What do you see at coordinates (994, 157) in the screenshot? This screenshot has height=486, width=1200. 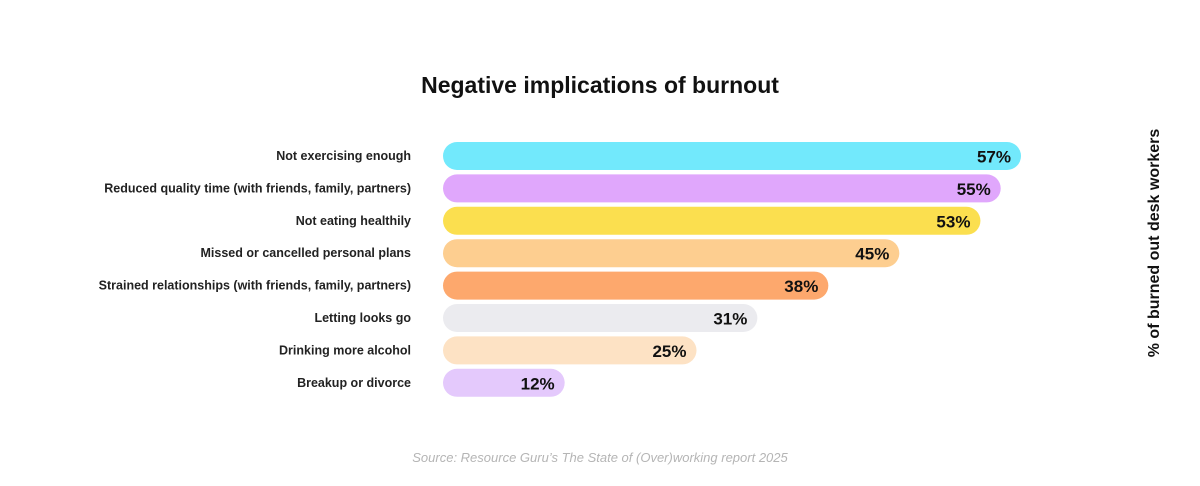 I see `value-label: 57%` at bounding box center [994, 157].